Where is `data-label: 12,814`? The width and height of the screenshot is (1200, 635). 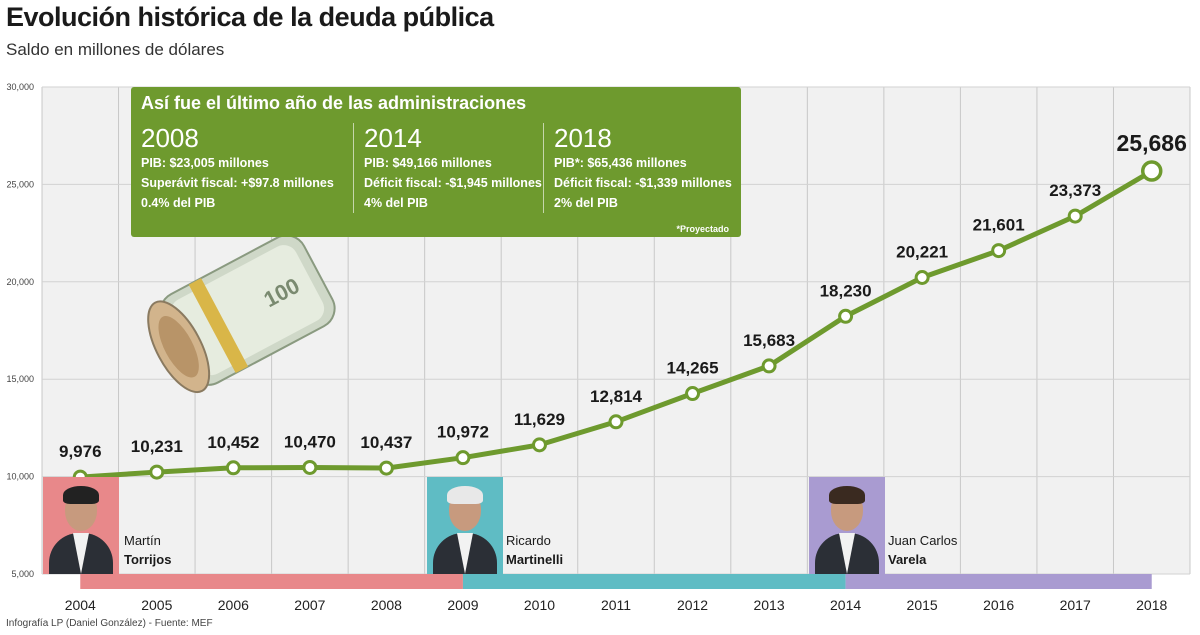 data-label: 12,814 is located at coordinates (616, 396).